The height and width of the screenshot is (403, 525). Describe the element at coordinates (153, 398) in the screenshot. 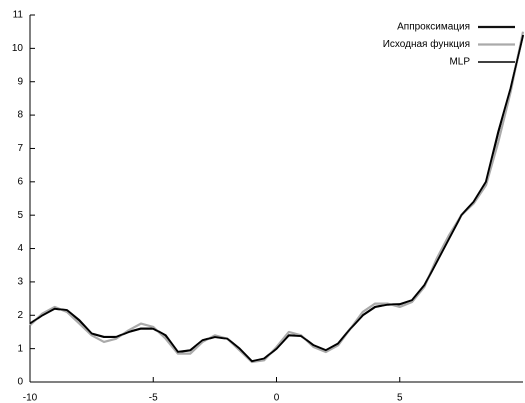

I see `x-tick-label: -5` at that location.